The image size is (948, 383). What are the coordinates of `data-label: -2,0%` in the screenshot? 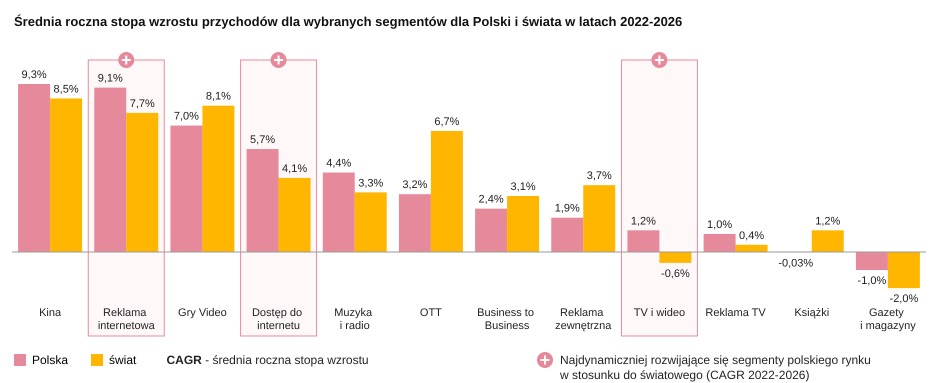 It's located at (904, 299).